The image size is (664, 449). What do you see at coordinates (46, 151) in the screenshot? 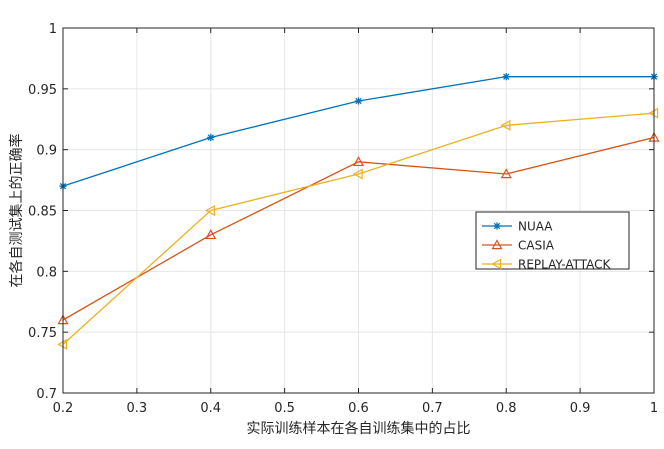
I see `y-tick-label: 0.9` at bounding box center [46, 151].